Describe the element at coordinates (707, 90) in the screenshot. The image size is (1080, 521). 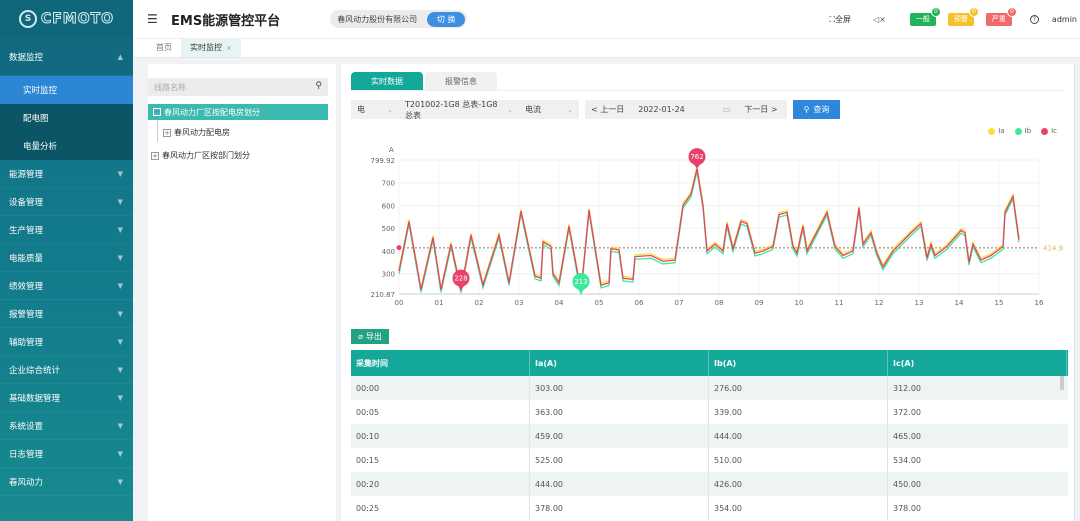
I see `divider` at that location.